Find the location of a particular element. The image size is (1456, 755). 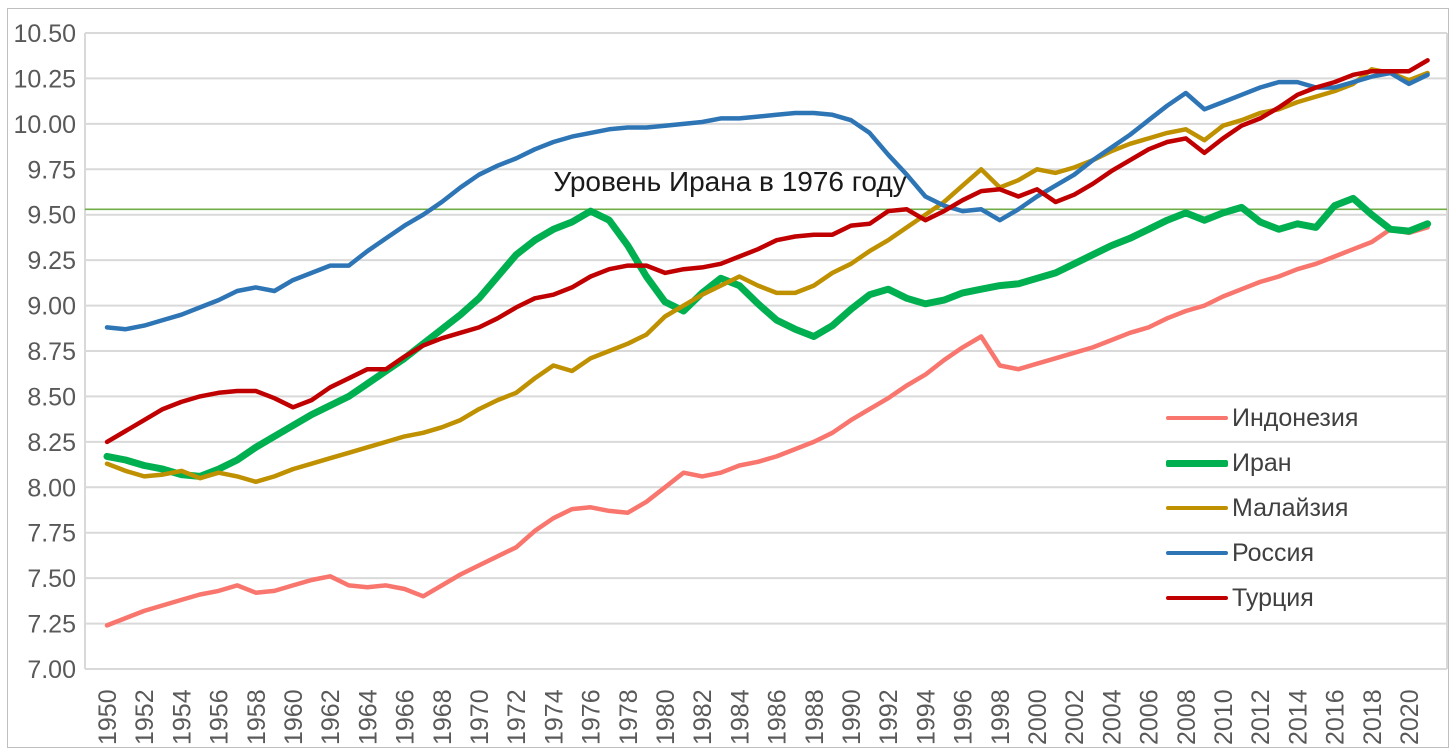

x-tick-label: 1964 is located at coordinates (368, 717).